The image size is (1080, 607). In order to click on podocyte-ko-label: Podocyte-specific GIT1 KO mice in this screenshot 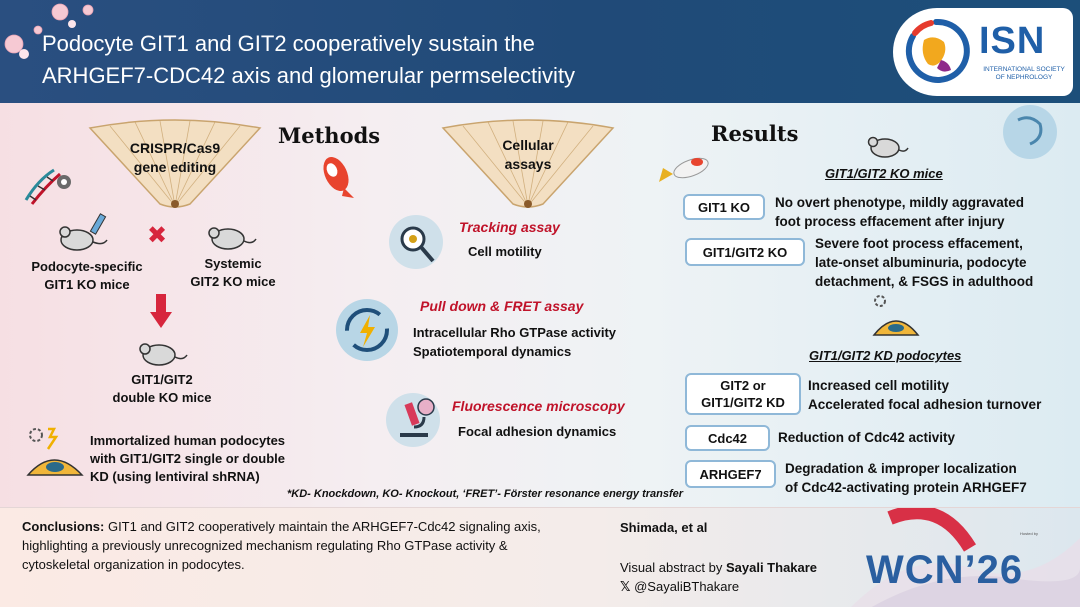, I will do `click(87, 275)`.